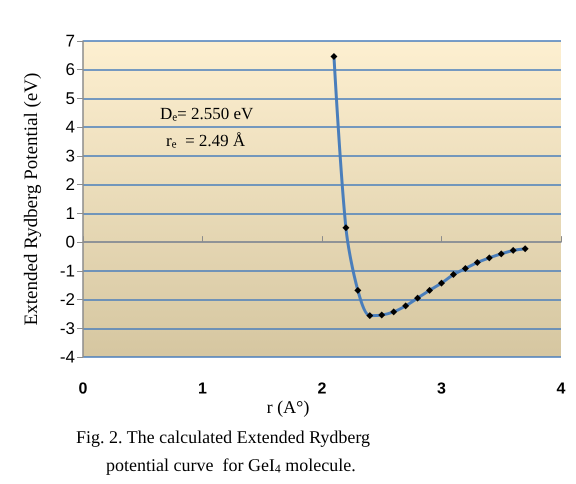 The height and width of the screenshot is (484, 576). Describe the element at coordinates (223, 437) in the screenshot. I see `caption: Fig. 2. The calculated Extended Rydberg` at that location.